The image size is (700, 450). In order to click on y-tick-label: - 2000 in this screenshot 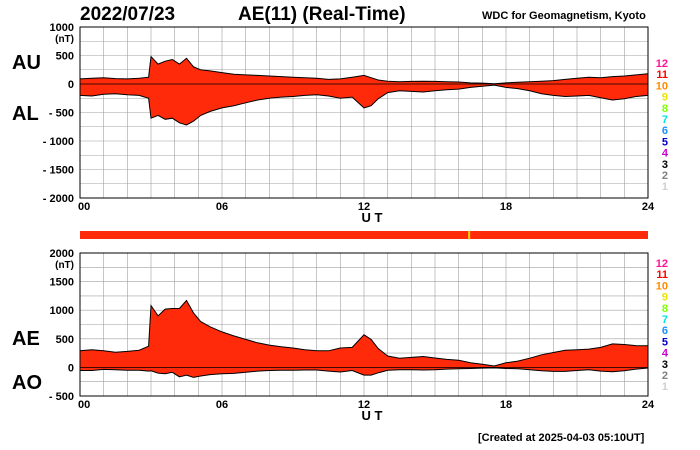, I will do `click(58, 199)`.